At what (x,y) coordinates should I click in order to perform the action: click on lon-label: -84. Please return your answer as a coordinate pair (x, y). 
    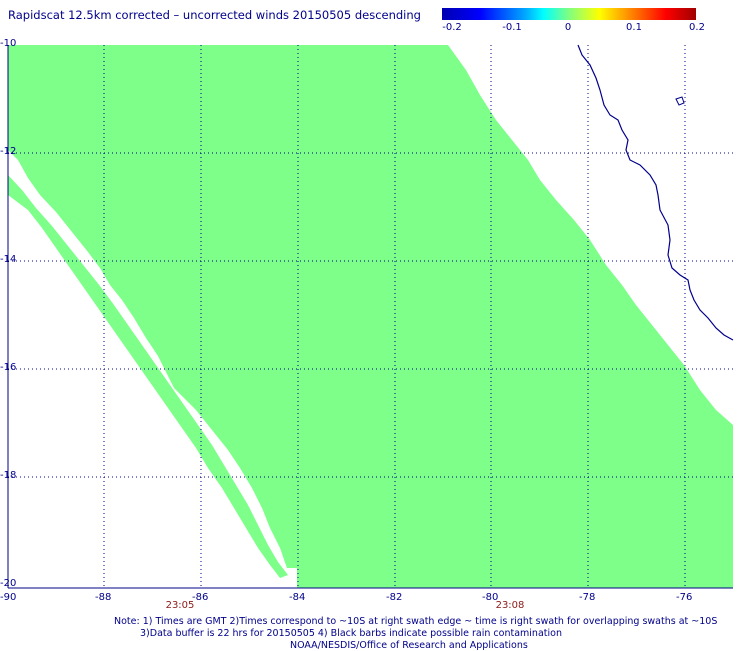
    Looking at the image, I should click on (297, 597).